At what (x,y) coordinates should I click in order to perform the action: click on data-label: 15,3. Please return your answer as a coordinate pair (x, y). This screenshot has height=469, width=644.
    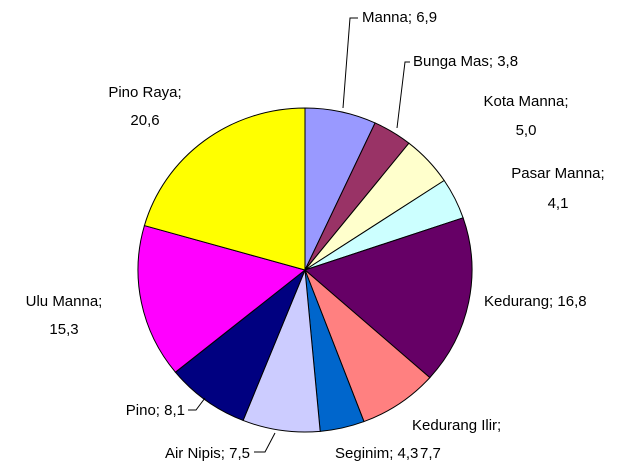
    Looking at the image, I should click on (63, 329).